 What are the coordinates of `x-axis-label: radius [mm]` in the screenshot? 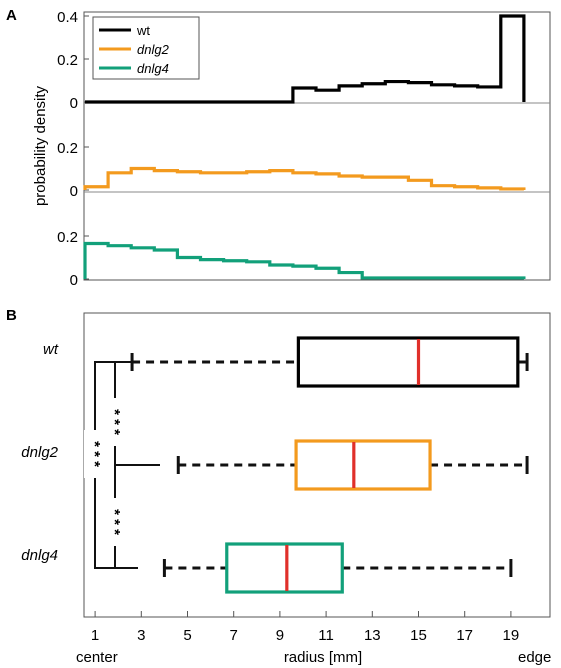 It's located at (323, 657).